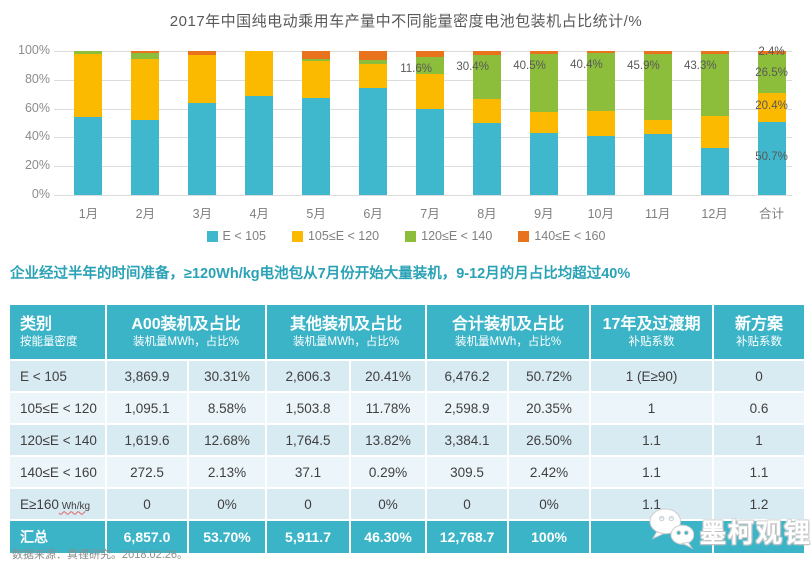 This screenshot has height=574, width=812. What do you see at coordinates (57, 408) in the screenshot?
I see `row-category-cell: 105≤E < 120` at bounding box center [57, 408].